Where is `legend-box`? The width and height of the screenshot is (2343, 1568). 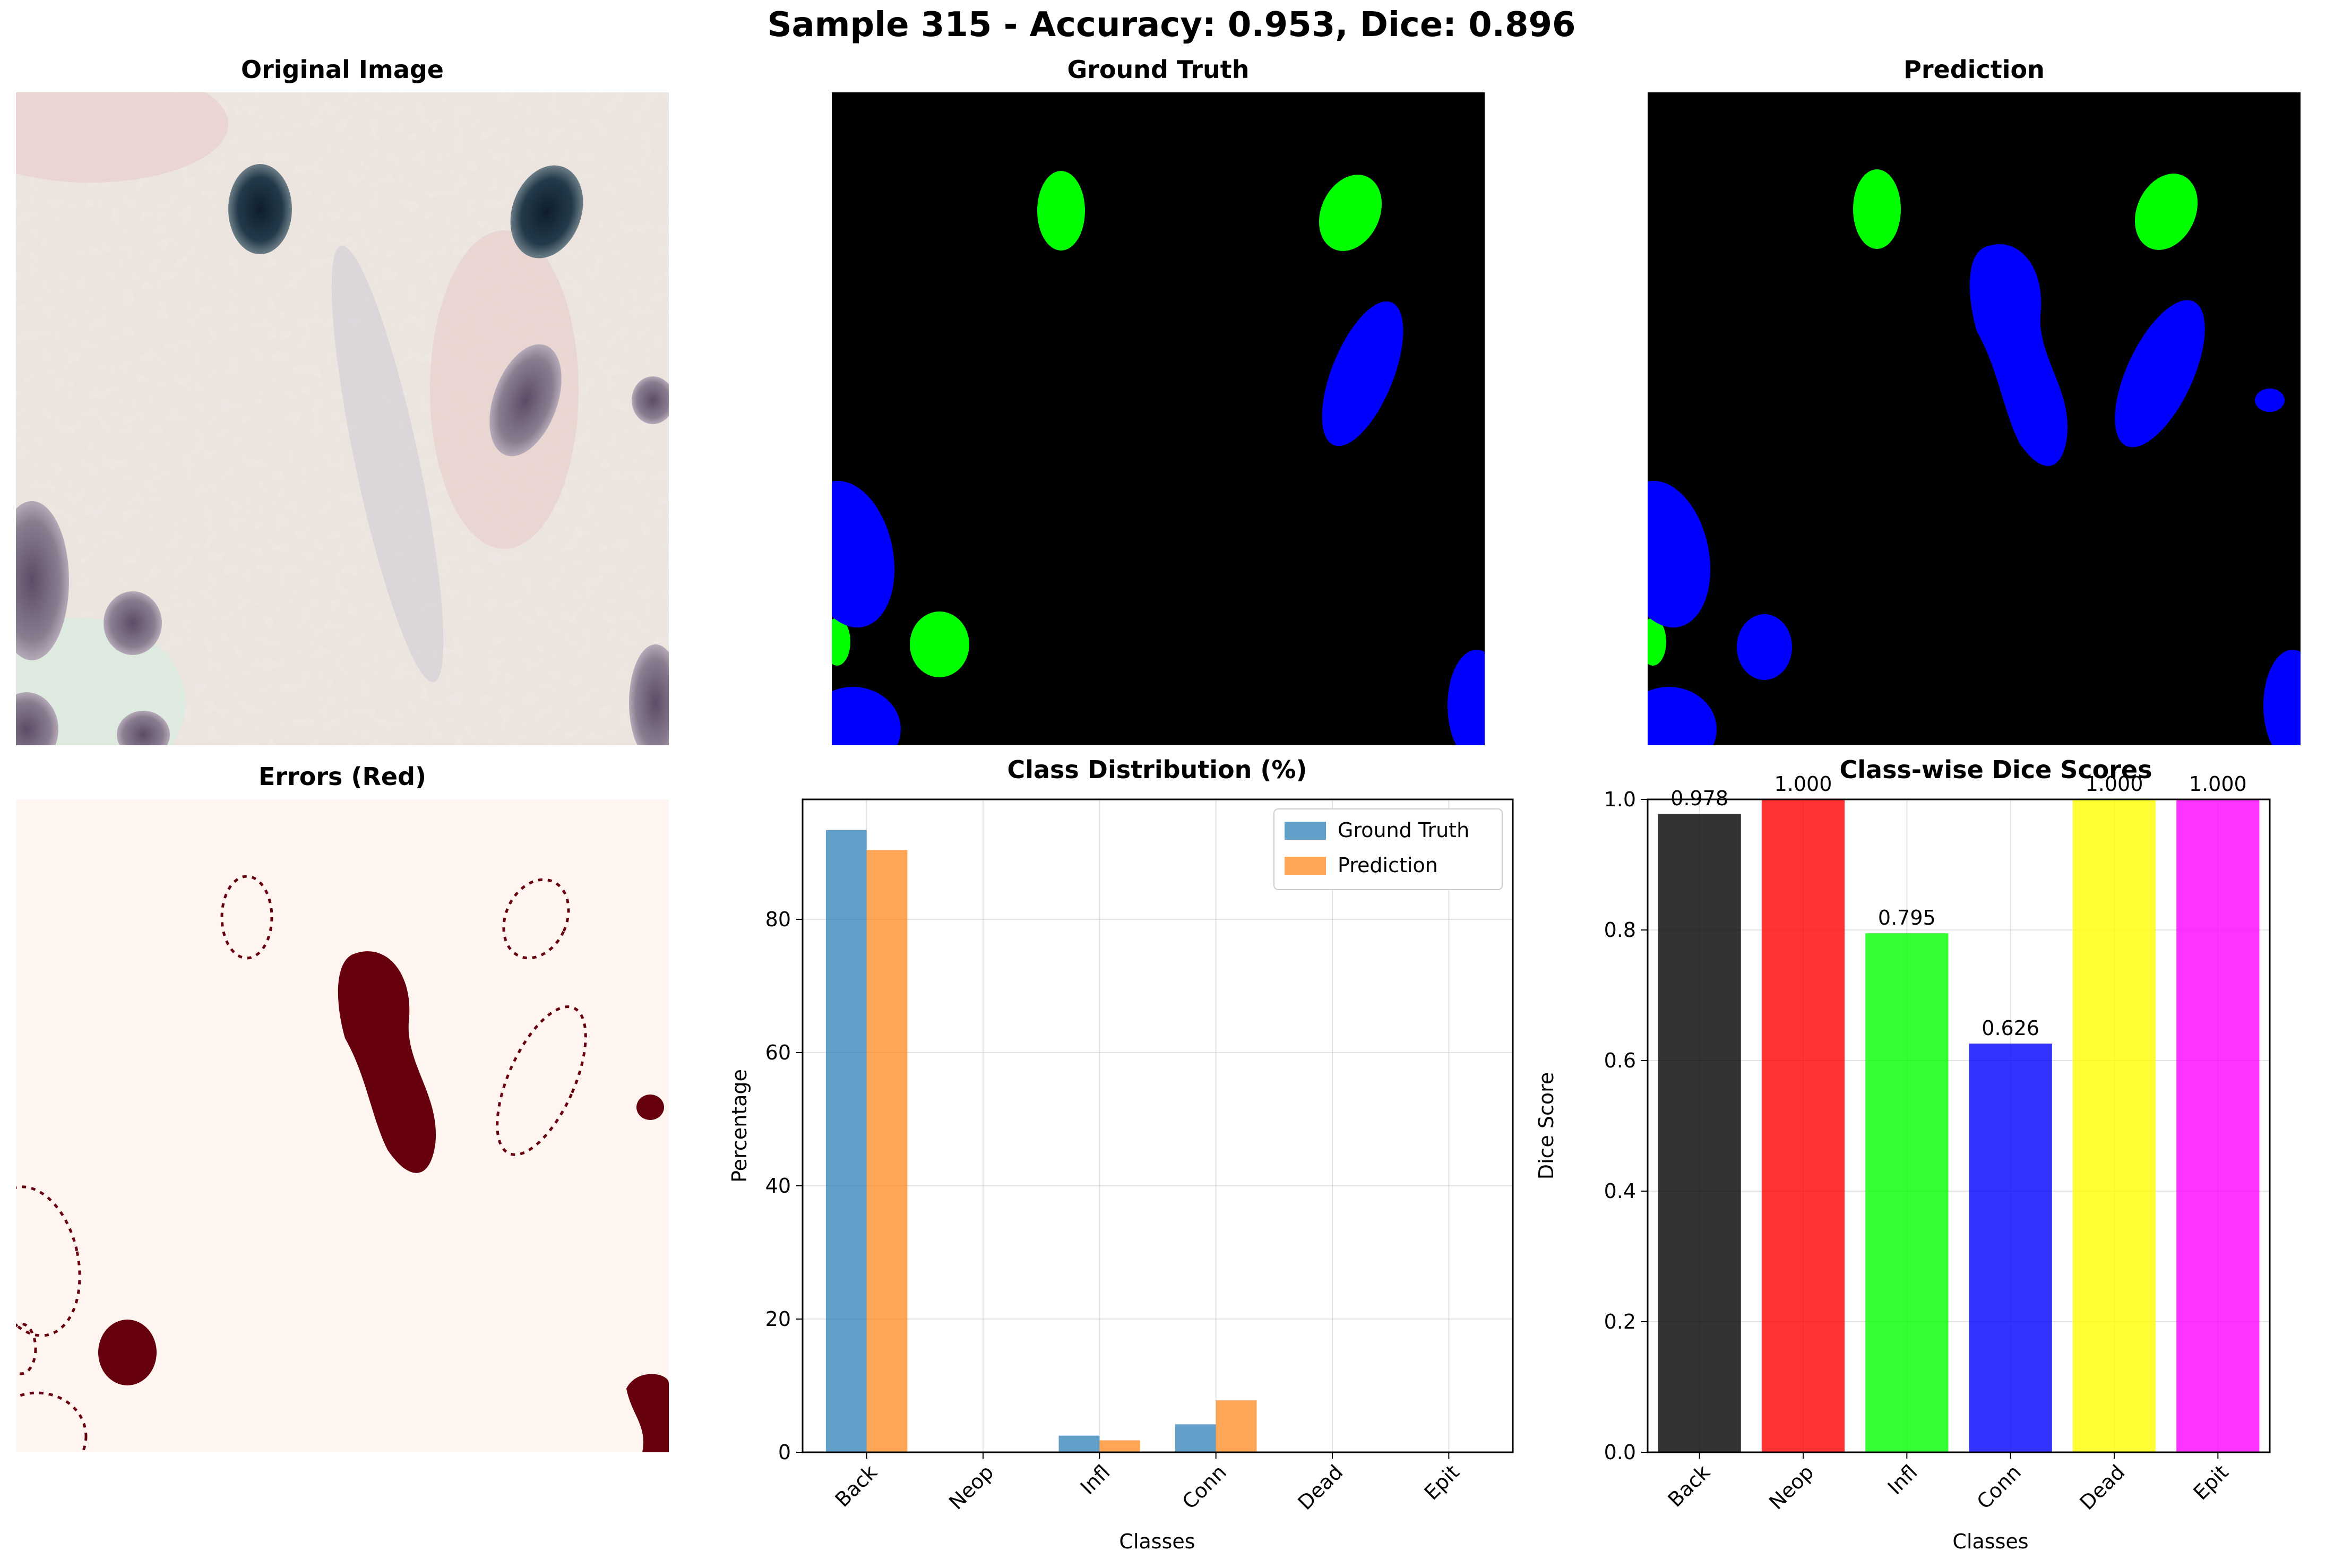
legend-box is located at coordinates (1388, 849).